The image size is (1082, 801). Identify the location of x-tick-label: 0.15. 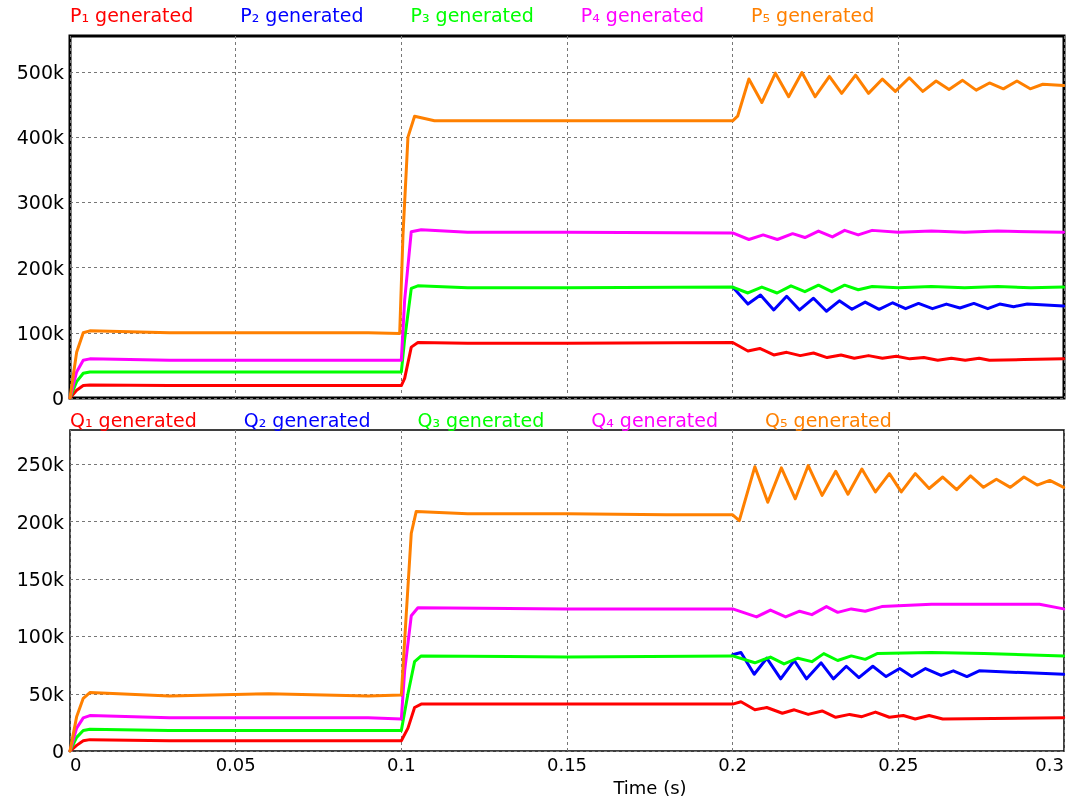
(567, 764).